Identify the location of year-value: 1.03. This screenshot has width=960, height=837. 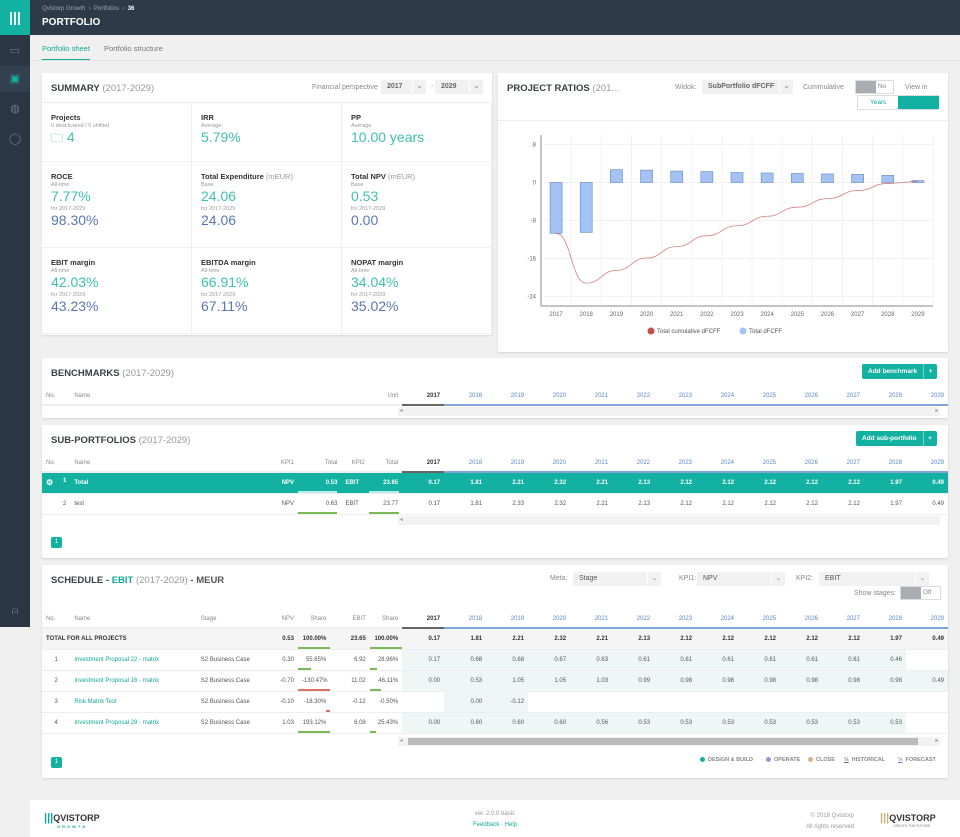
(591, 681).